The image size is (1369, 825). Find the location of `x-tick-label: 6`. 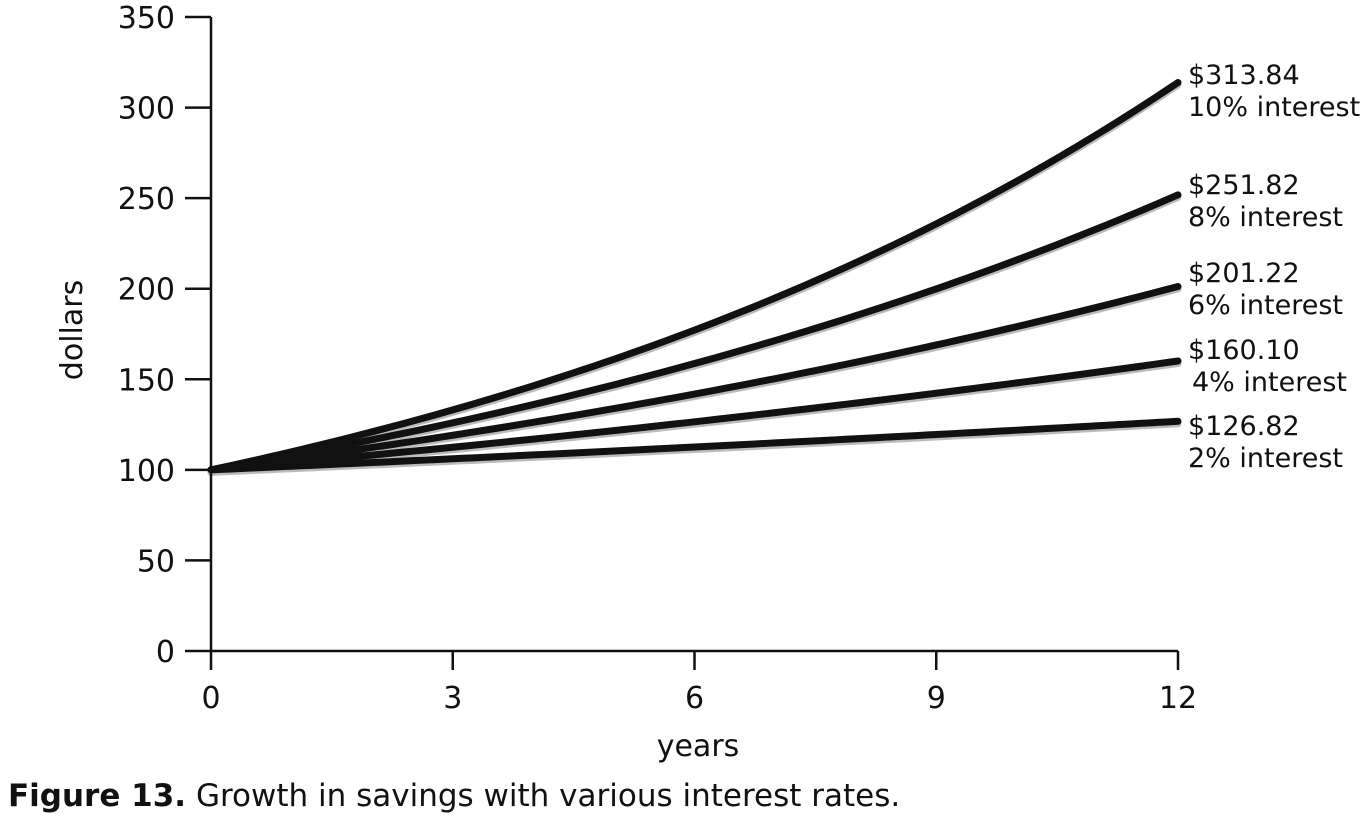

x-tick-label: 6 is located at coordinates (694, 698).